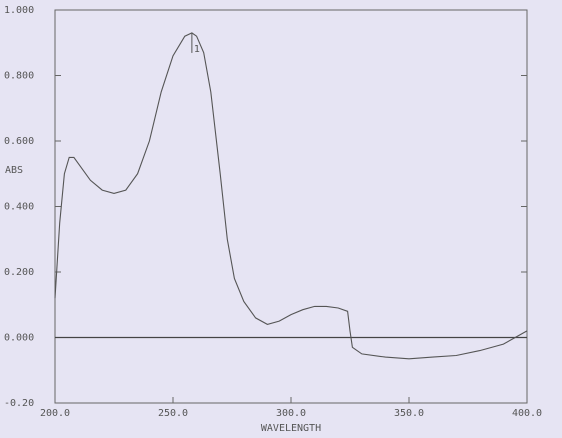 The width and height of the screenshot is (562, 438). I want to click on y-tick-label: 0.000, so click(19, 338).